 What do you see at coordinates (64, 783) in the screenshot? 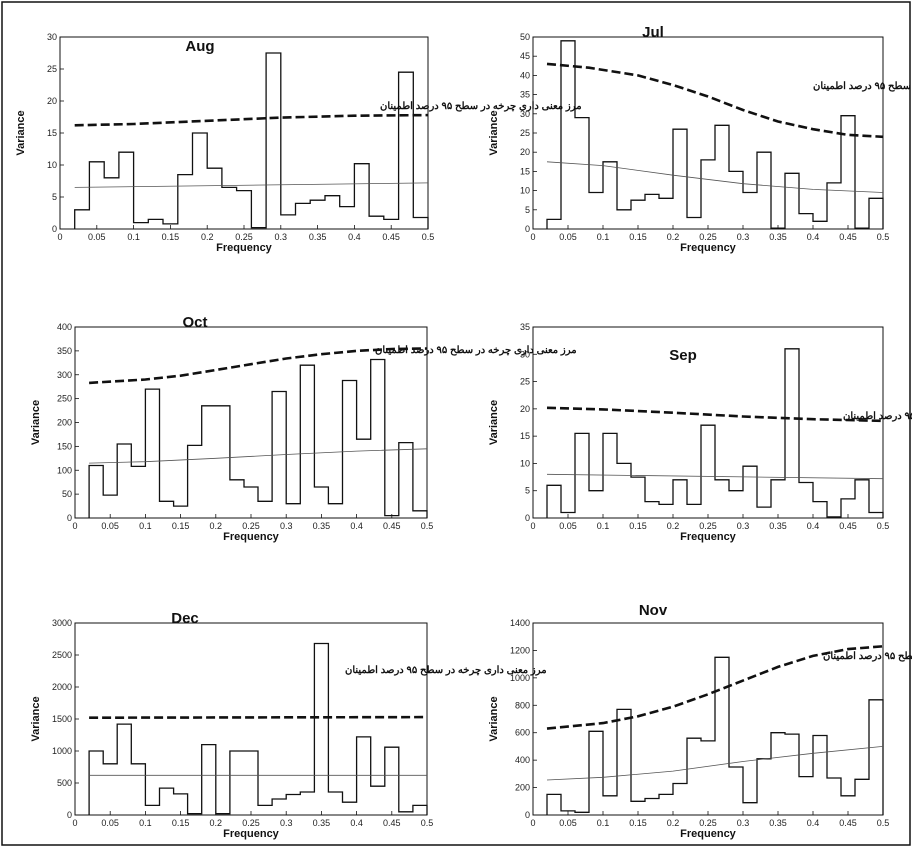
I see `y-tick-label: 500` at bounding box center [64, 783].